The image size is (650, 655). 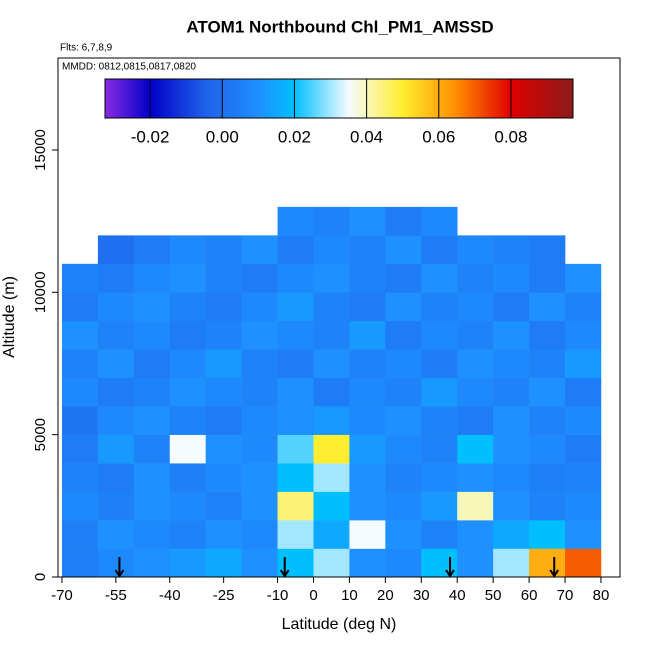 I want to click on colorbar, so click(x=339, y=98).